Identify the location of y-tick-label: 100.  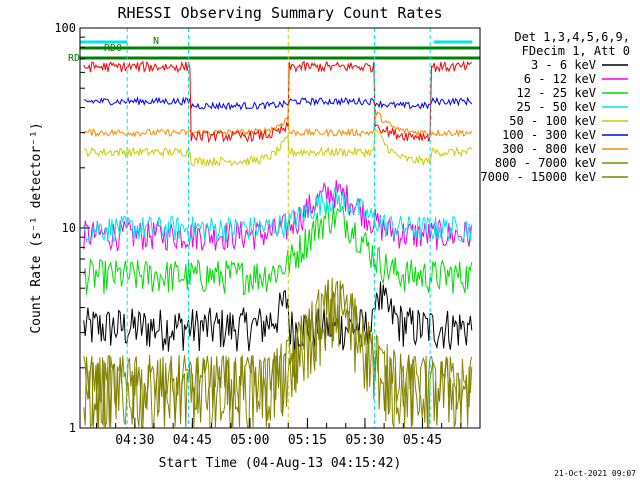
(65, 28).